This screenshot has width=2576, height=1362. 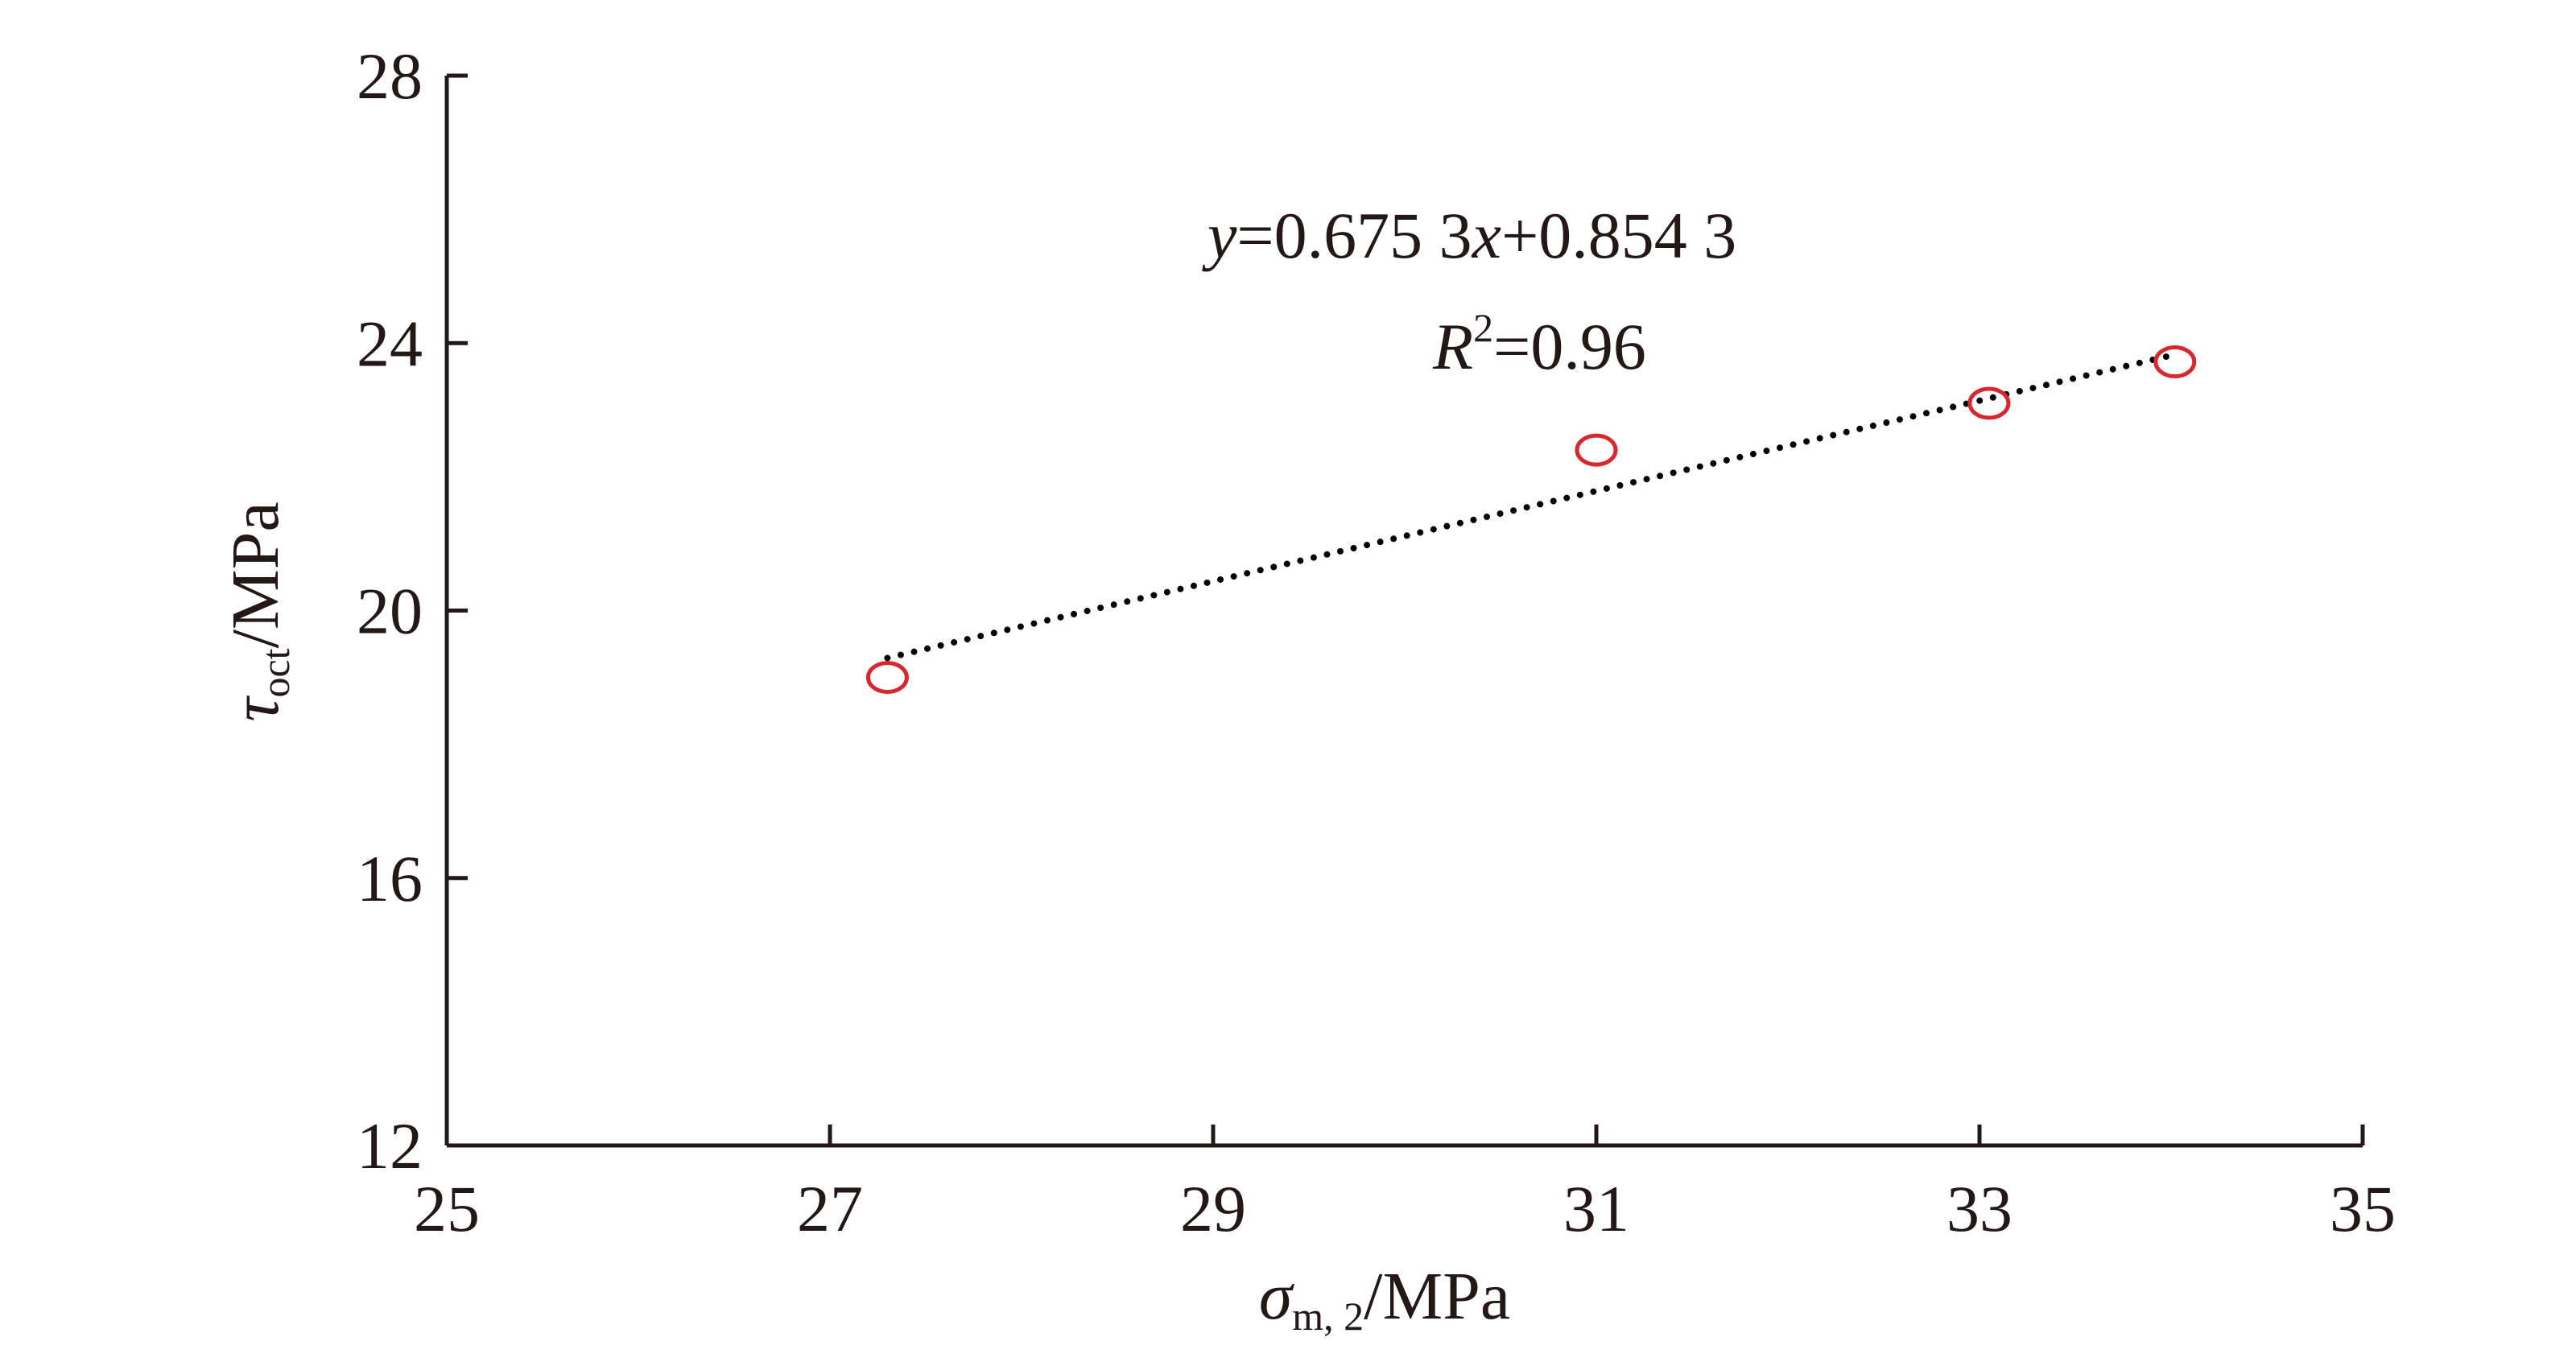 What do you see at coordinates (390, 76) in the screenshot?
I see `y-tick-label: 28` at bounding box center [390, 76].